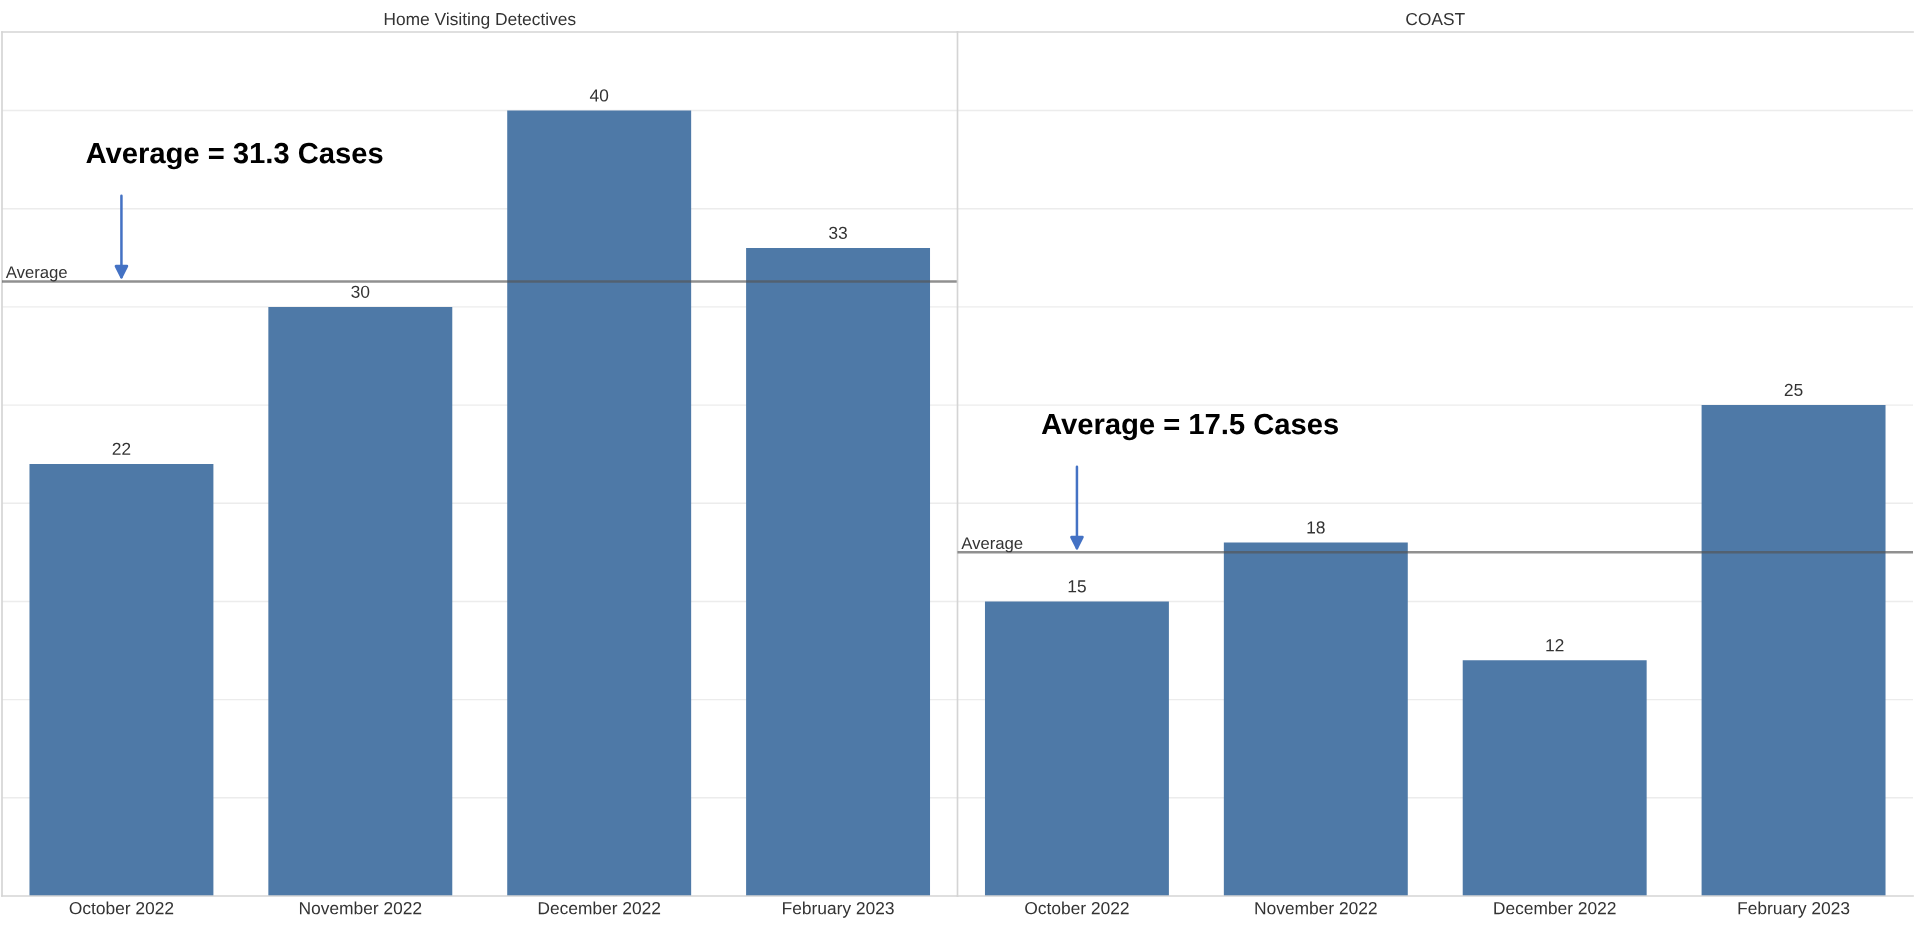  What do you see at coordinates (1189, 427) in the screenshot?
I see `annotation: Average = 17.5 Cases` at bounding box center [1189, 427].